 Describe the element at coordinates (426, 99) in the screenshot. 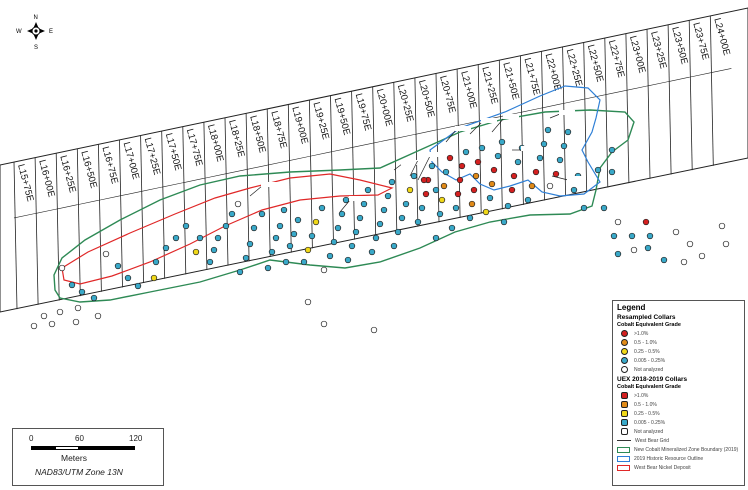

I see `grid-line-label: L20+50E` at that location.